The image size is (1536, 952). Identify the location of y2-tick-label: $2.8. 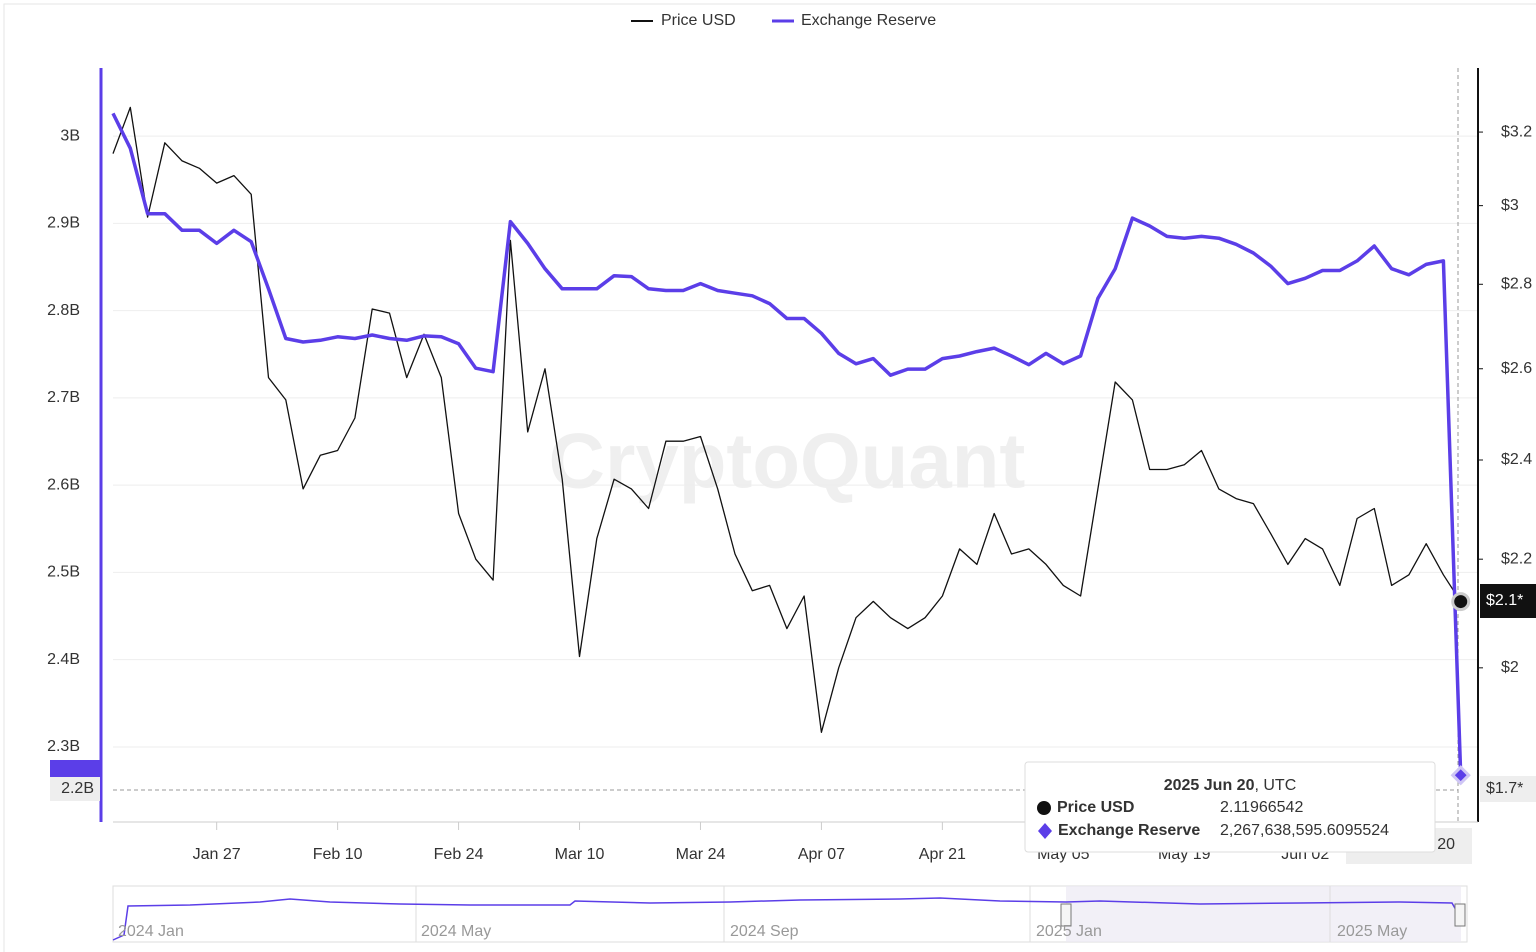
(1516, 283).